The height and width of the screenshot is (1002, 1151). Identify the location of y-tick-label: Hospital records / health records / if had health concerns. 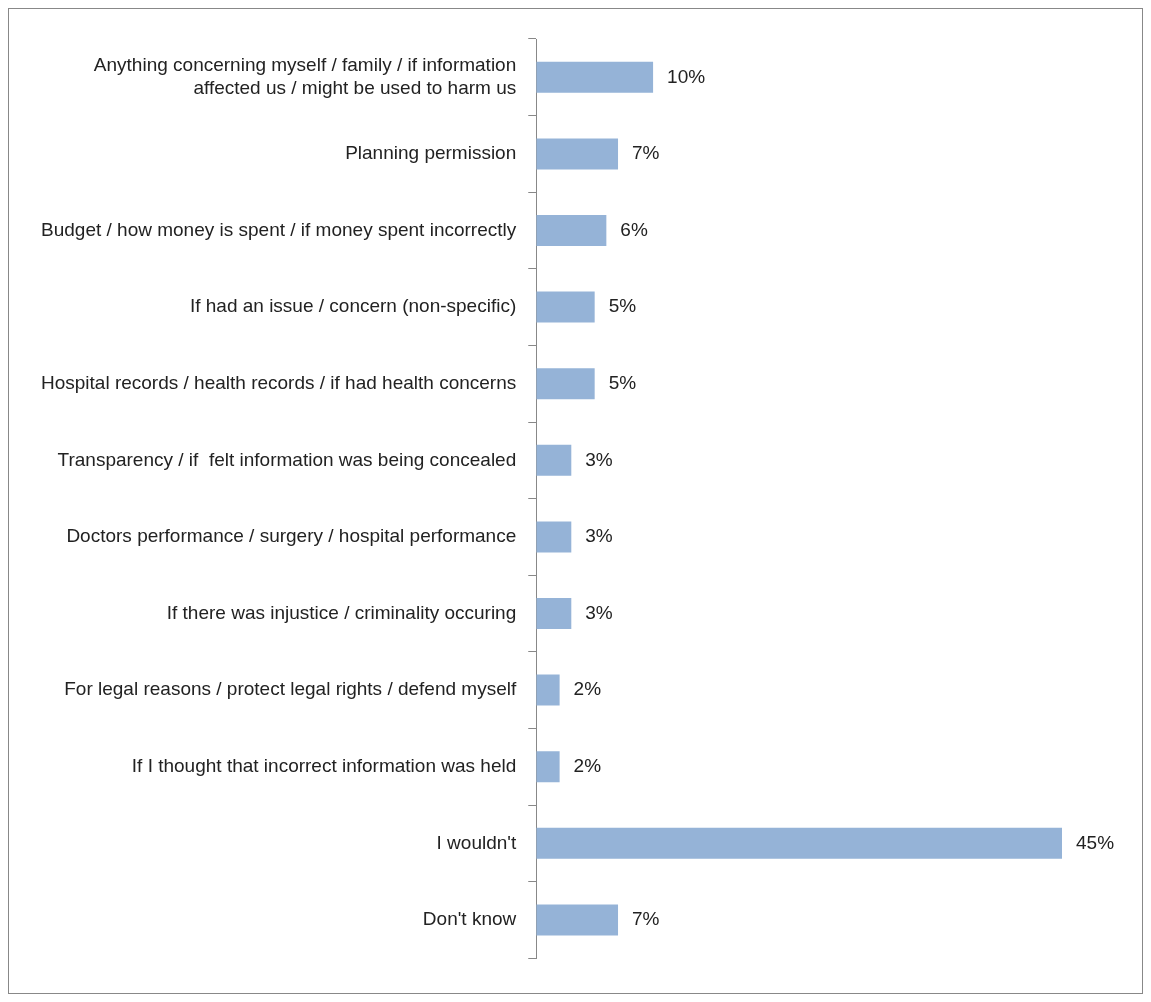
(278, 382).